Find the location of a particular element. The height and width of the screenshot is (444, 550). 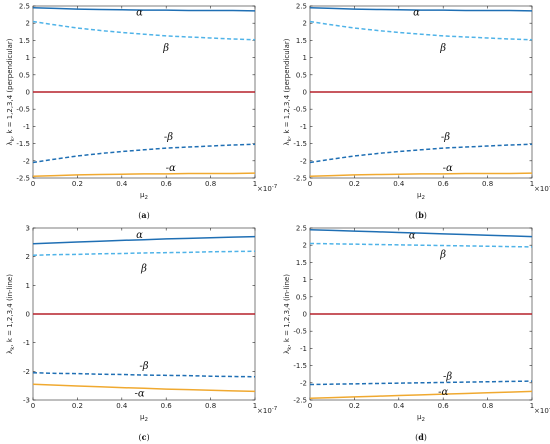

y-axis-label: λk, k = 1,2,3,4 (in-line) is located at coordinates (11, 314).